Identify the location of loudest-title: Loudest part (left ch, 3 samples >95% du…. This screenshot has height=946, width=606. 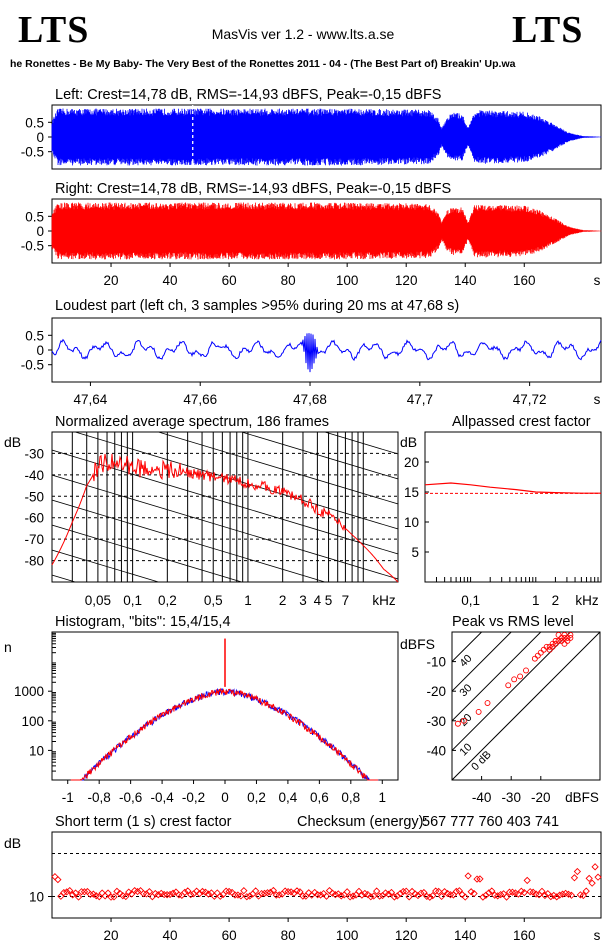
(257, 306).